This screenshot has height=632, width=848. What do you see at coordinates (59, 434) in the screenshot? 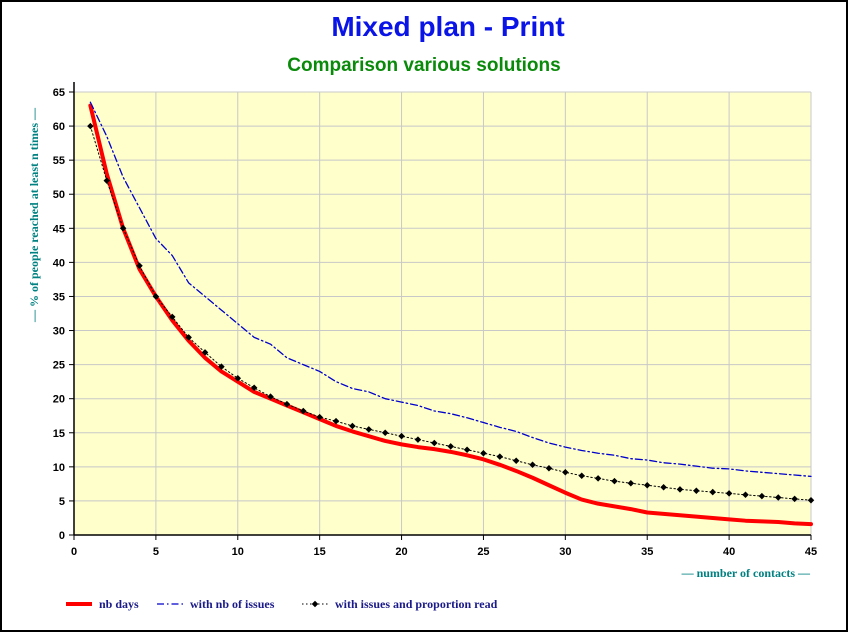
I see `y-tick-label: 15` at bounding box center [59, 434].